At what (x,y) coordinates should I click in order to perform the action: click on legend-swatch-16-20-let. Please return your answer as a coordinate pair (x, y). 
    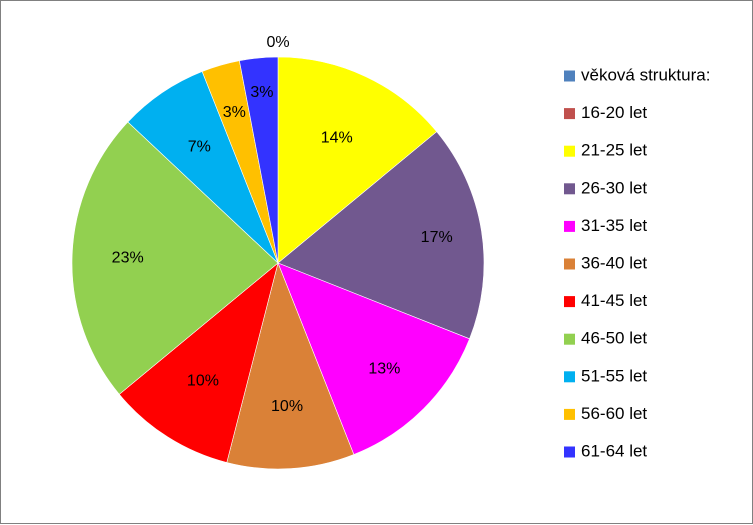
    Looking at the image, I should click on (569, 114).